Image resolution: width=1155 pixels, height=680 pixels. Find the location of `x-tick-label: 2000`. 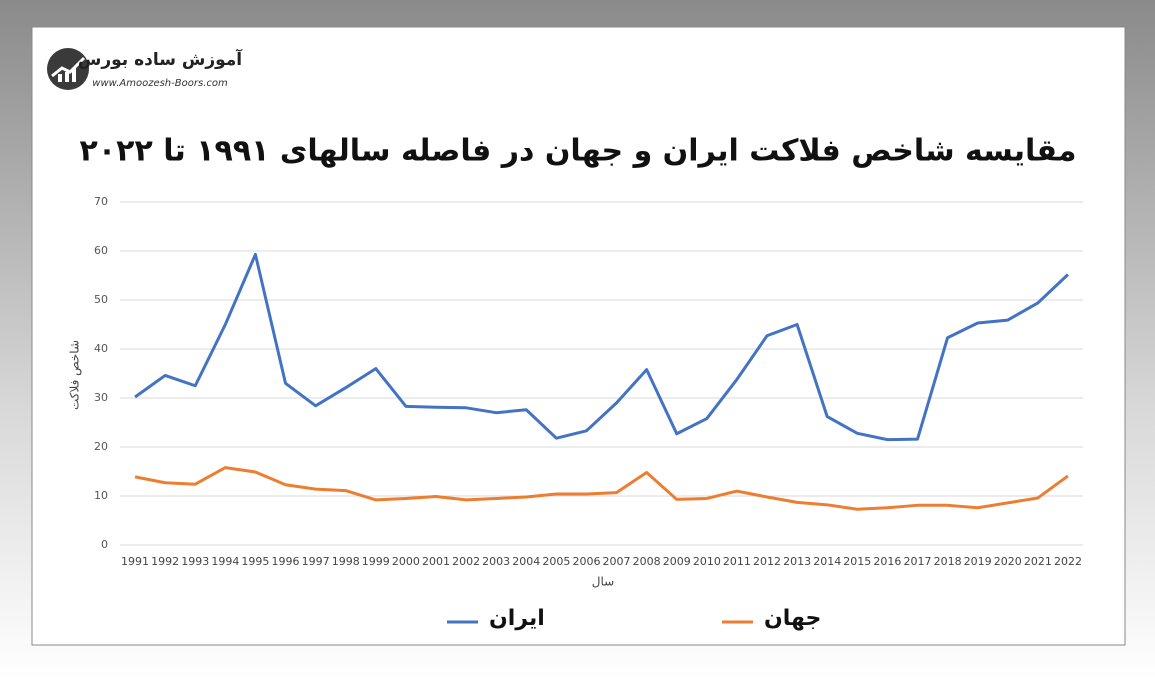

x-tick-label: 2000 is located at coordinates (406, 561).